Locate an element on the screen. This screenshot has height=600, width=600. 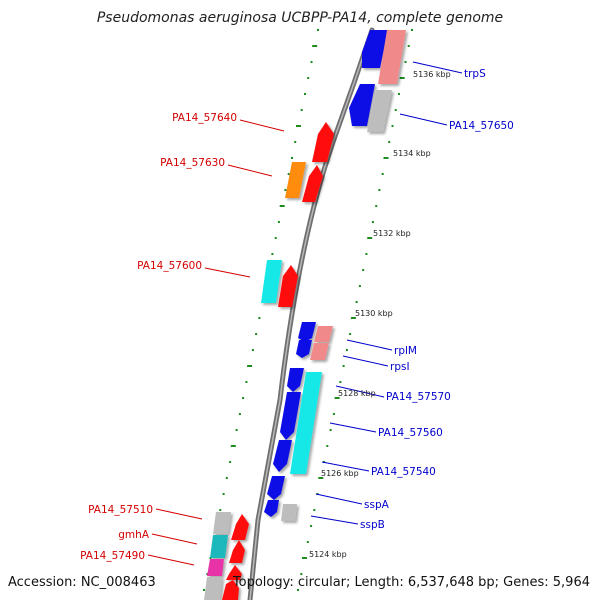
scale-label: 5136 kbp is located at coordinates (432, 74).